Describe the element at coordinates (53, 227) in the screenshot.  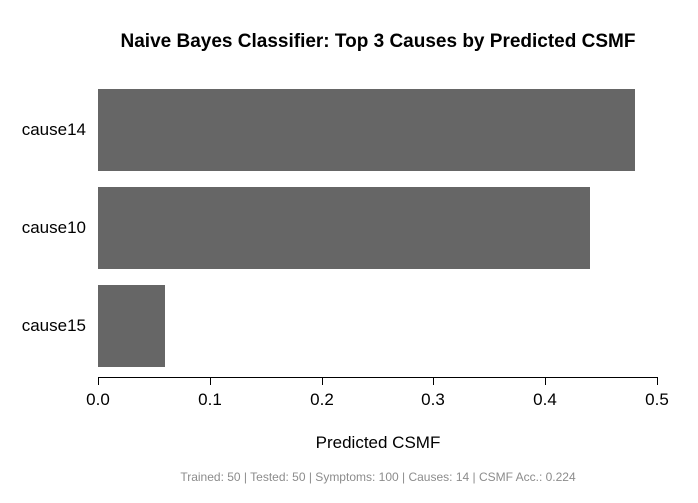
I see `y-axis-label-cause10: cause10` at that location.